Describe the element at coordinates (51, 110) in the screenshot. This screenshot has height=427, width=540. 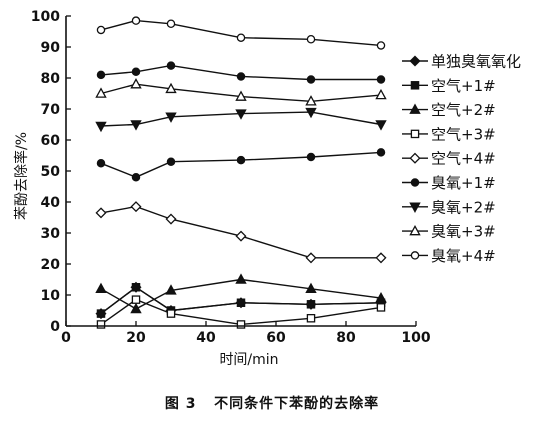
I see `y-tick-label: 70` at that location.